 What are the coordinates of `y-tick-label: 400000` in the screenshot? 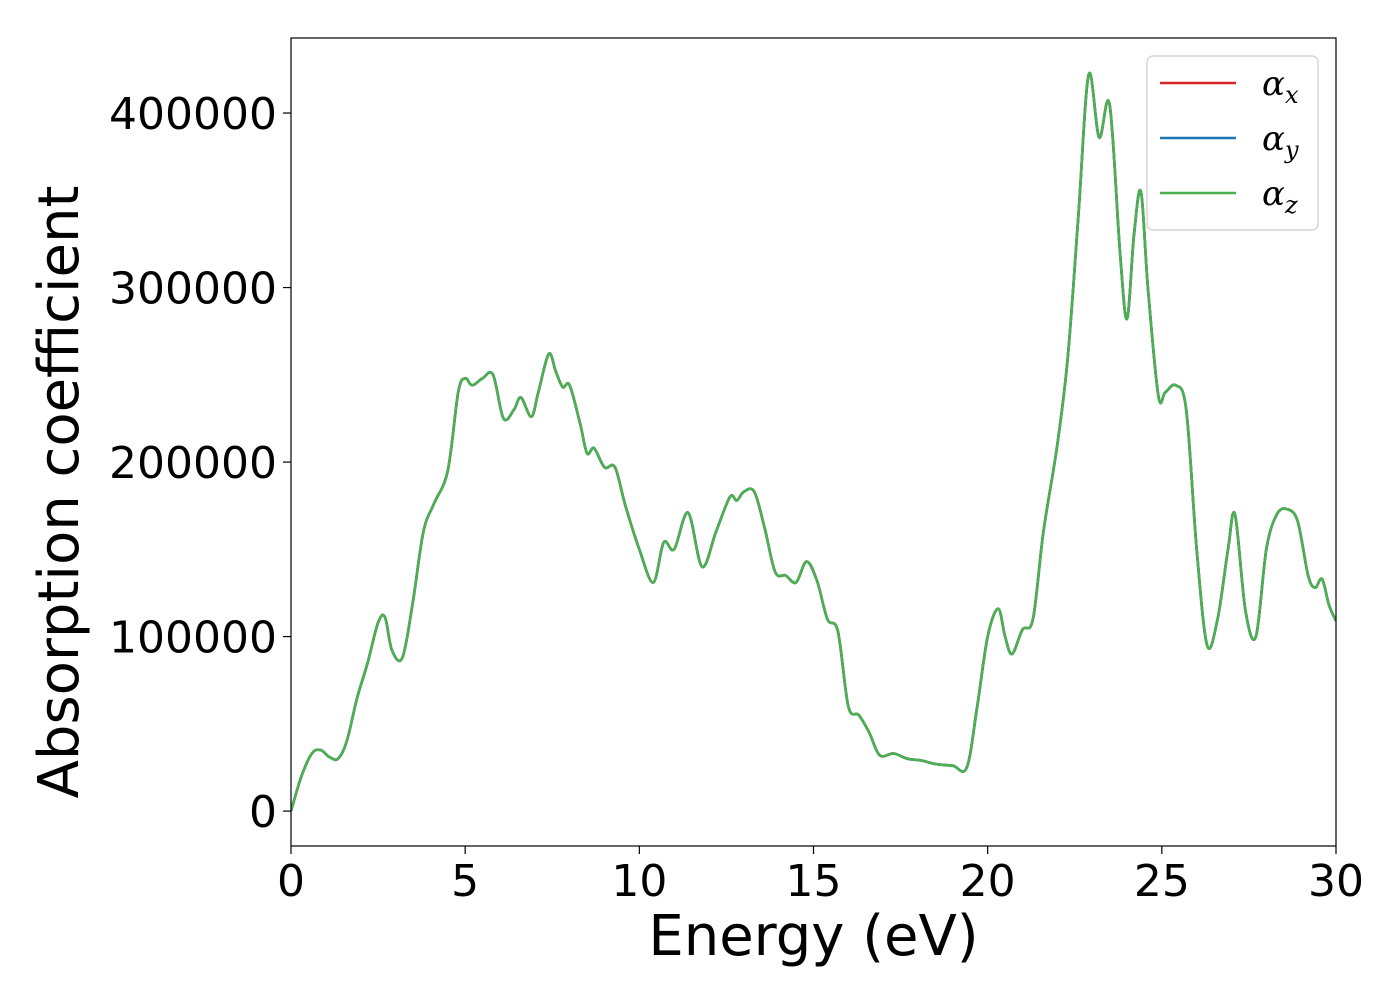 It's located at (193, 114).